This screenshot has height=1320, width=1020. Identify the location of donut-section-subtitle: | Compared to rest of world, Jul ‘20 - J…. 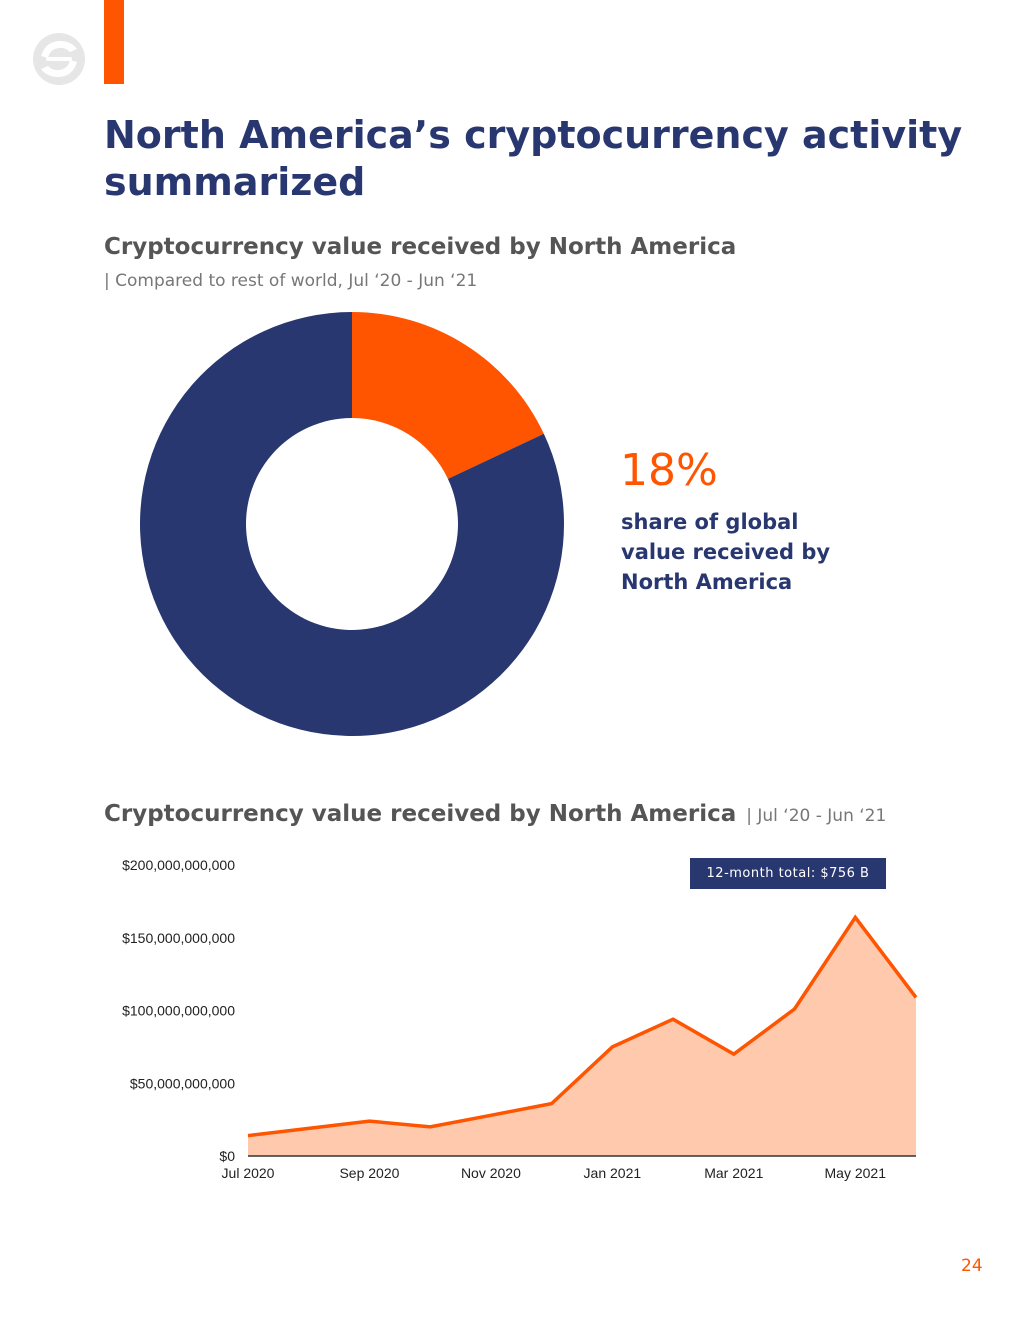
(291, 281).